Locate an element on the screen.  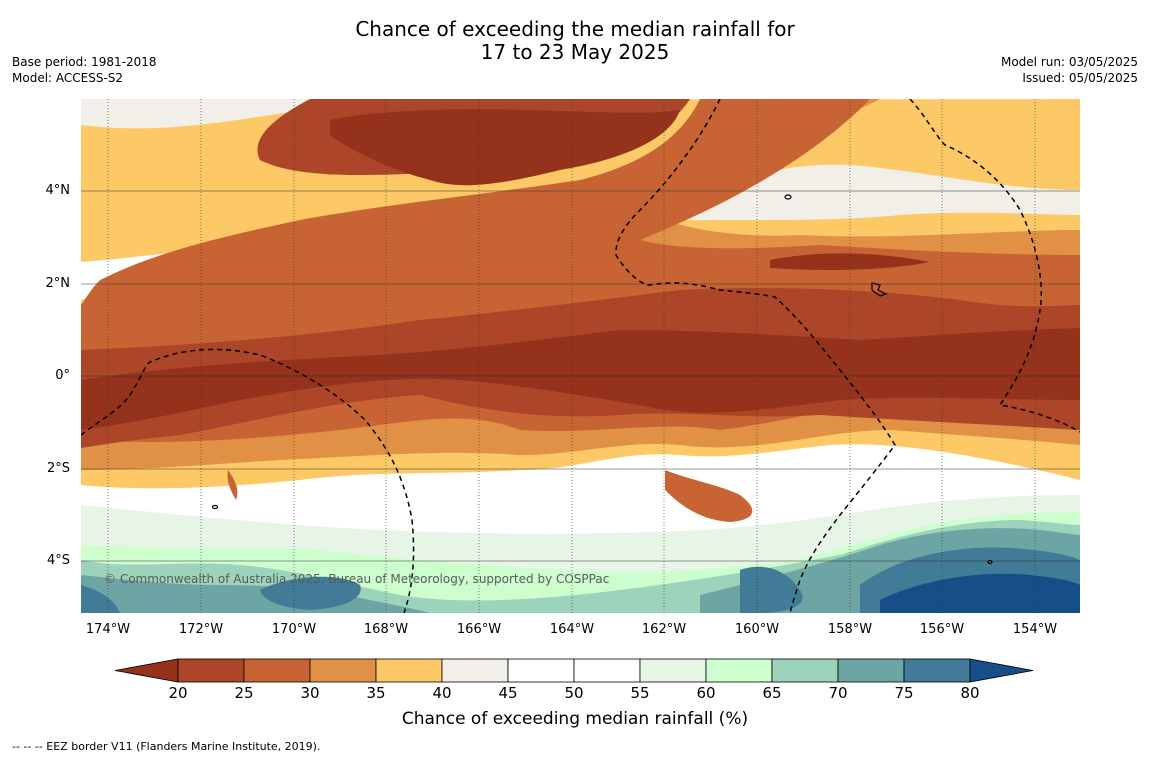
lon-label-158w: 158°W is located at coordinates (850, 629).